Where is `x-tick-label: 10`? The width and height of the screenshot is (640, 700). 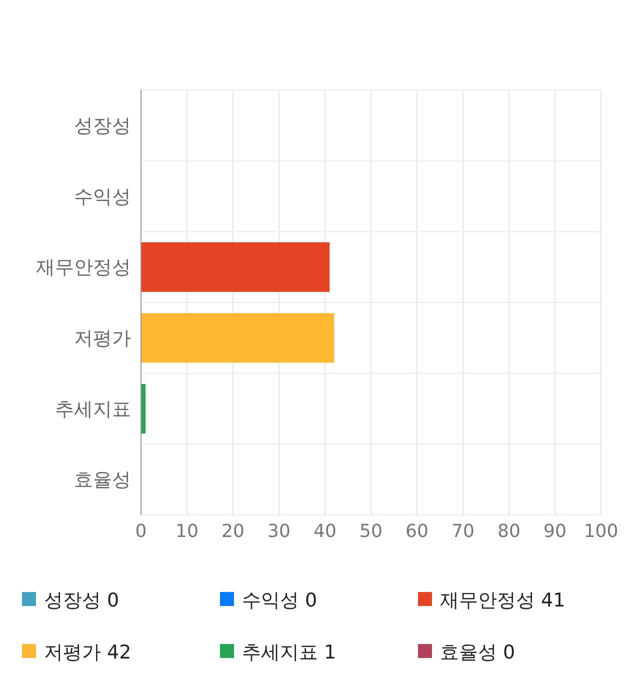
x-tick-label: 10 is located at coordinates (187, 531).